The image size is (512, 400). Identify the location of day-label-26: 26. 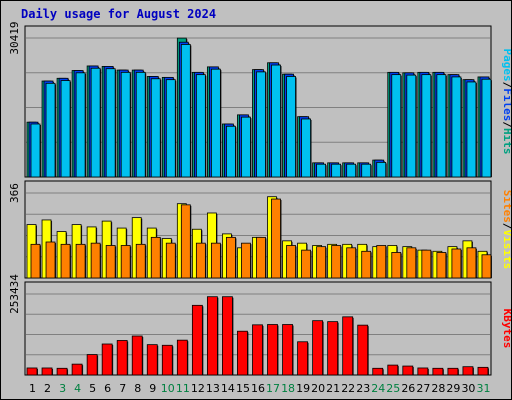
(408, 388).